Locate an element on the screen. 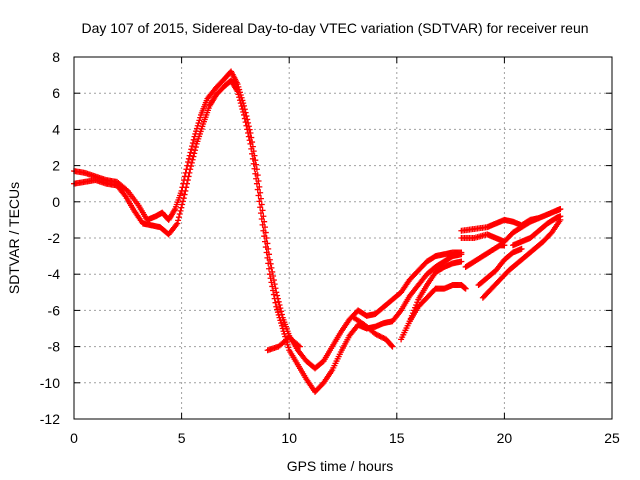  x-axis-label: GPS time / hours is located at coordinates (340, 466).